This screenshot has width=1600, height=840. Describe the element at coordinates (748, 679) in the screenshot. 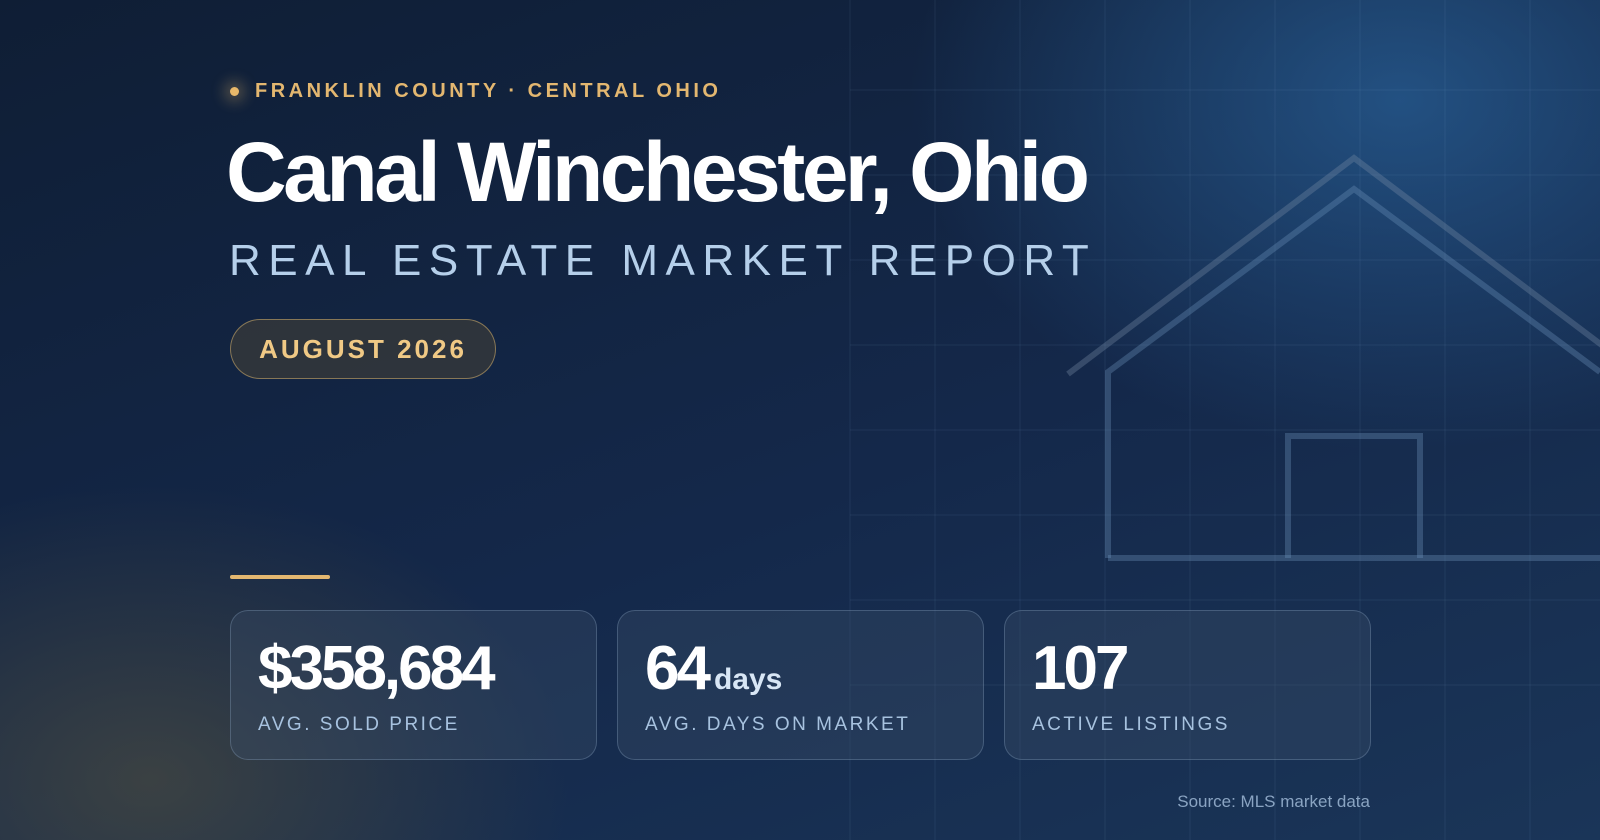

I see `stat-unit: days` at that location.